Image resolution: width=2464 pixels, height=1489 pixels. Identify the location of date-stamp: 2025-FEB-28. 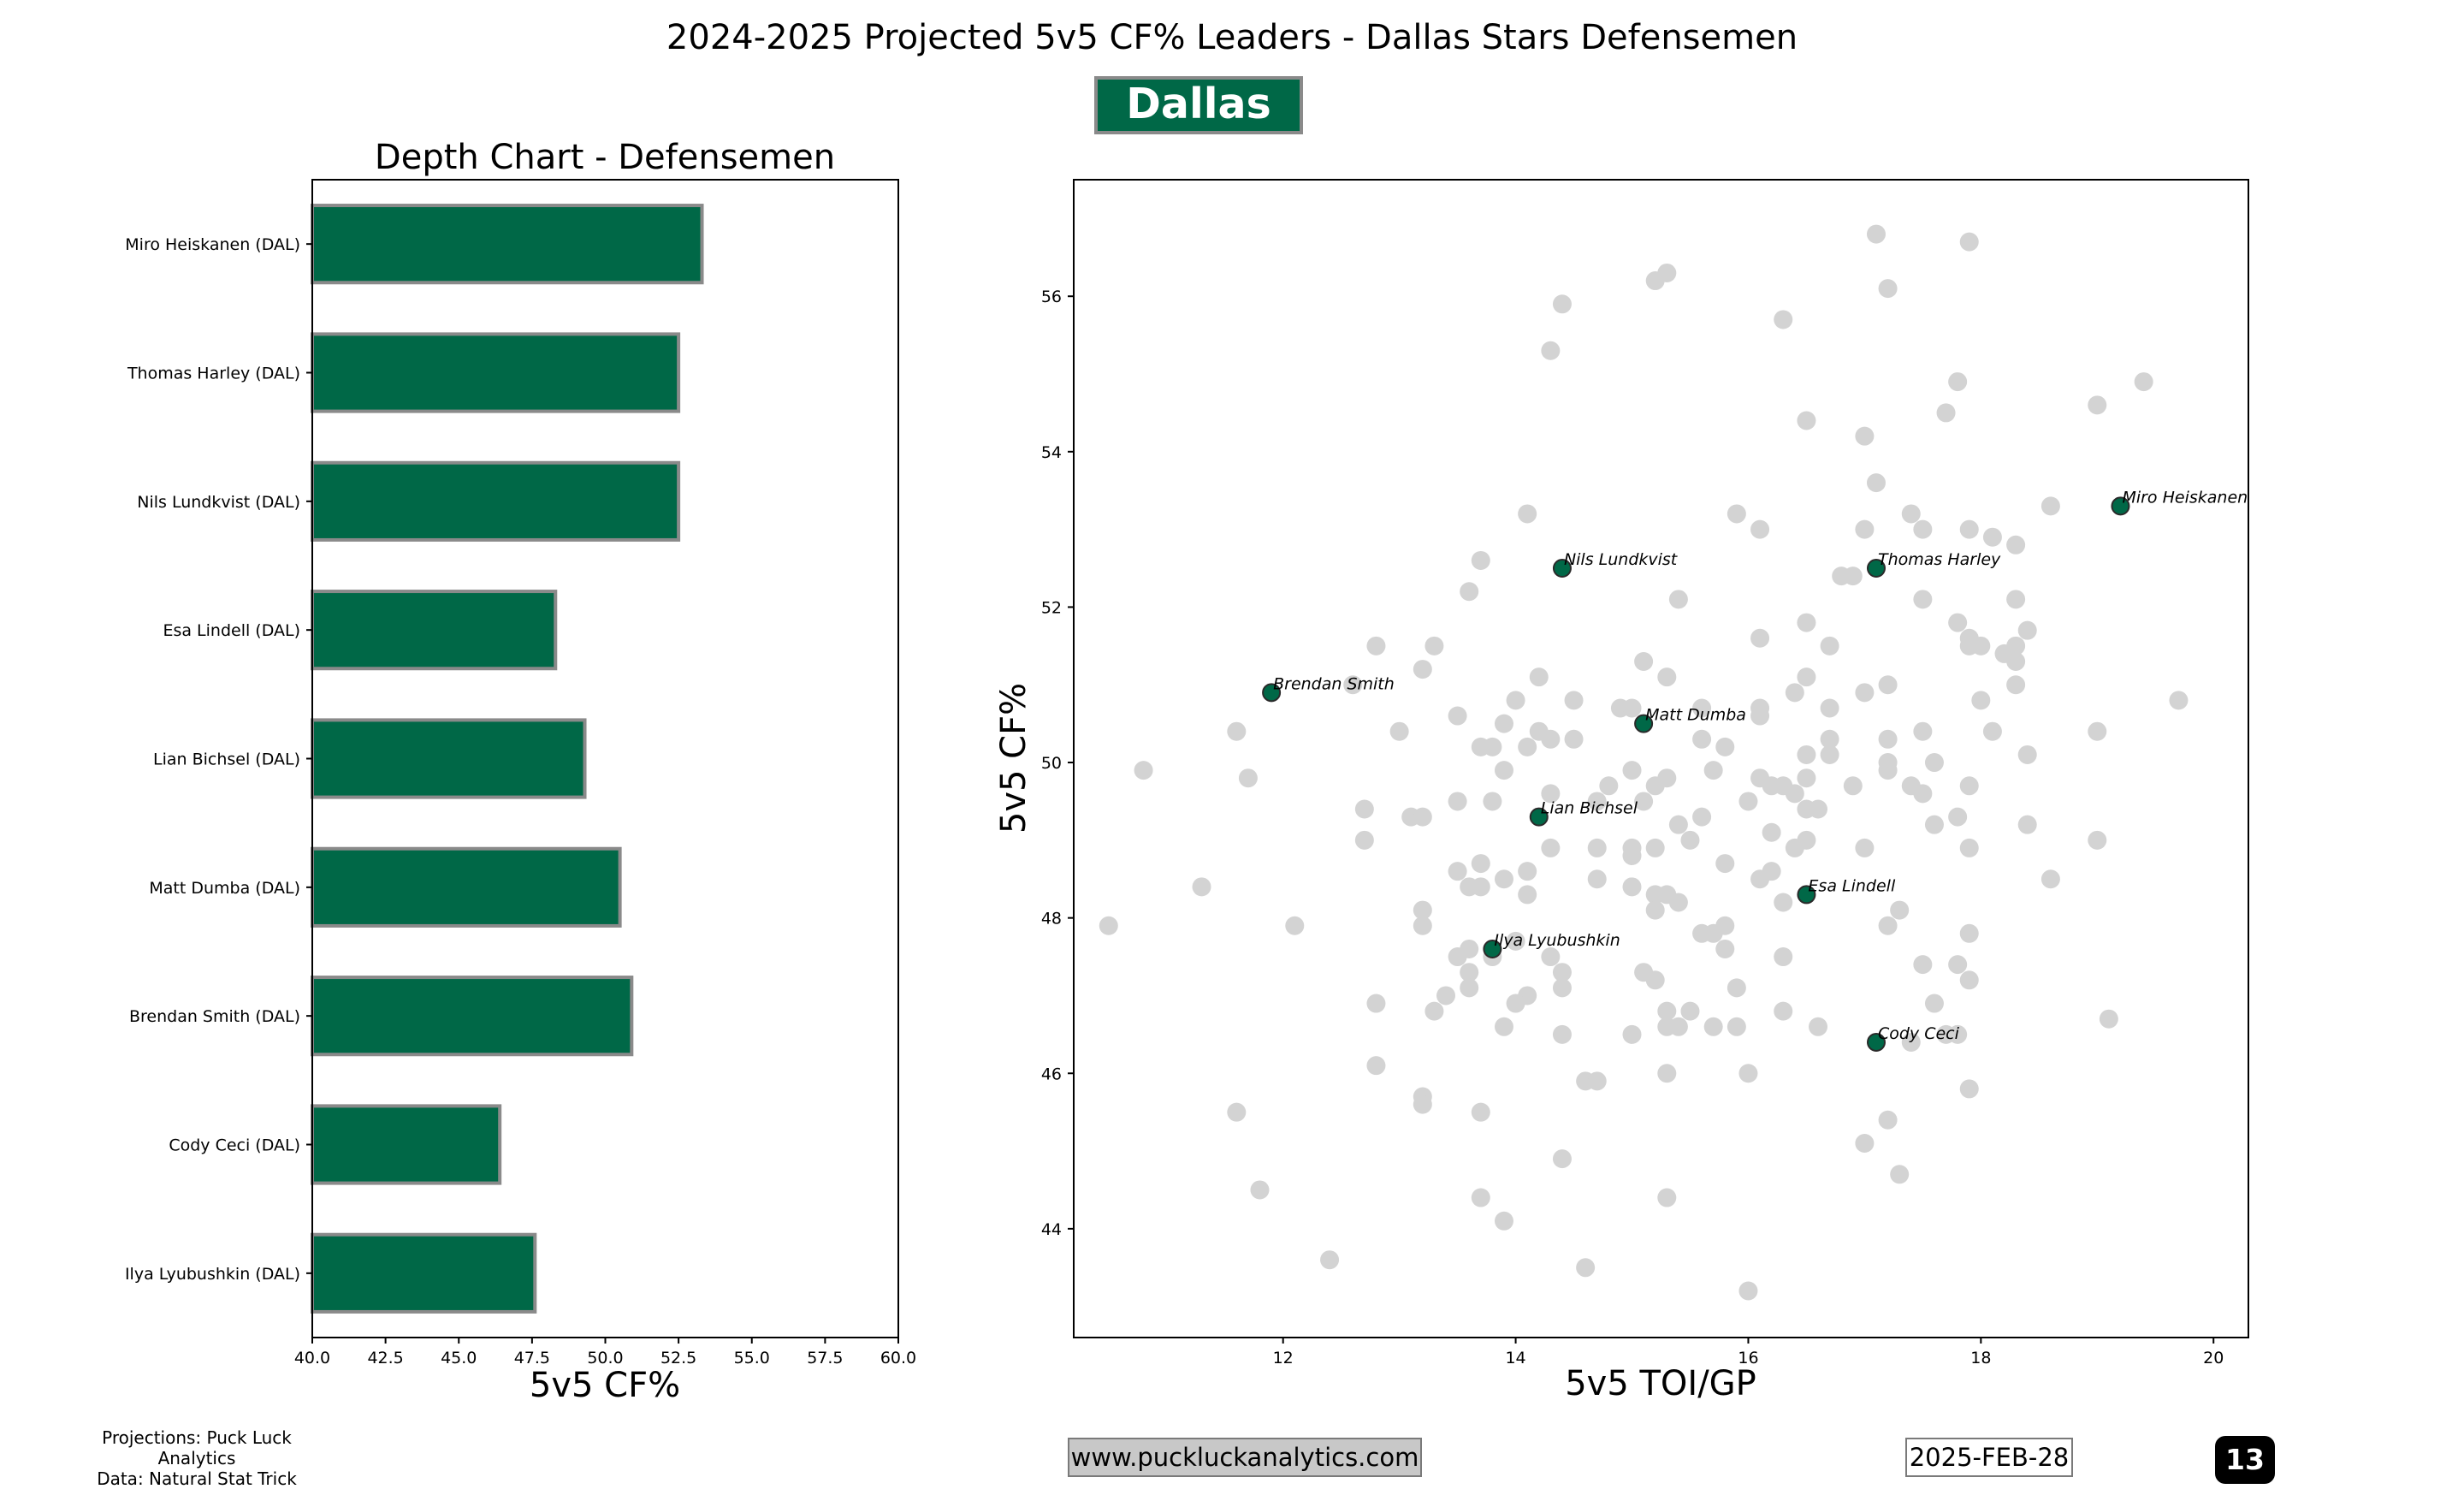
(1989, 1457).